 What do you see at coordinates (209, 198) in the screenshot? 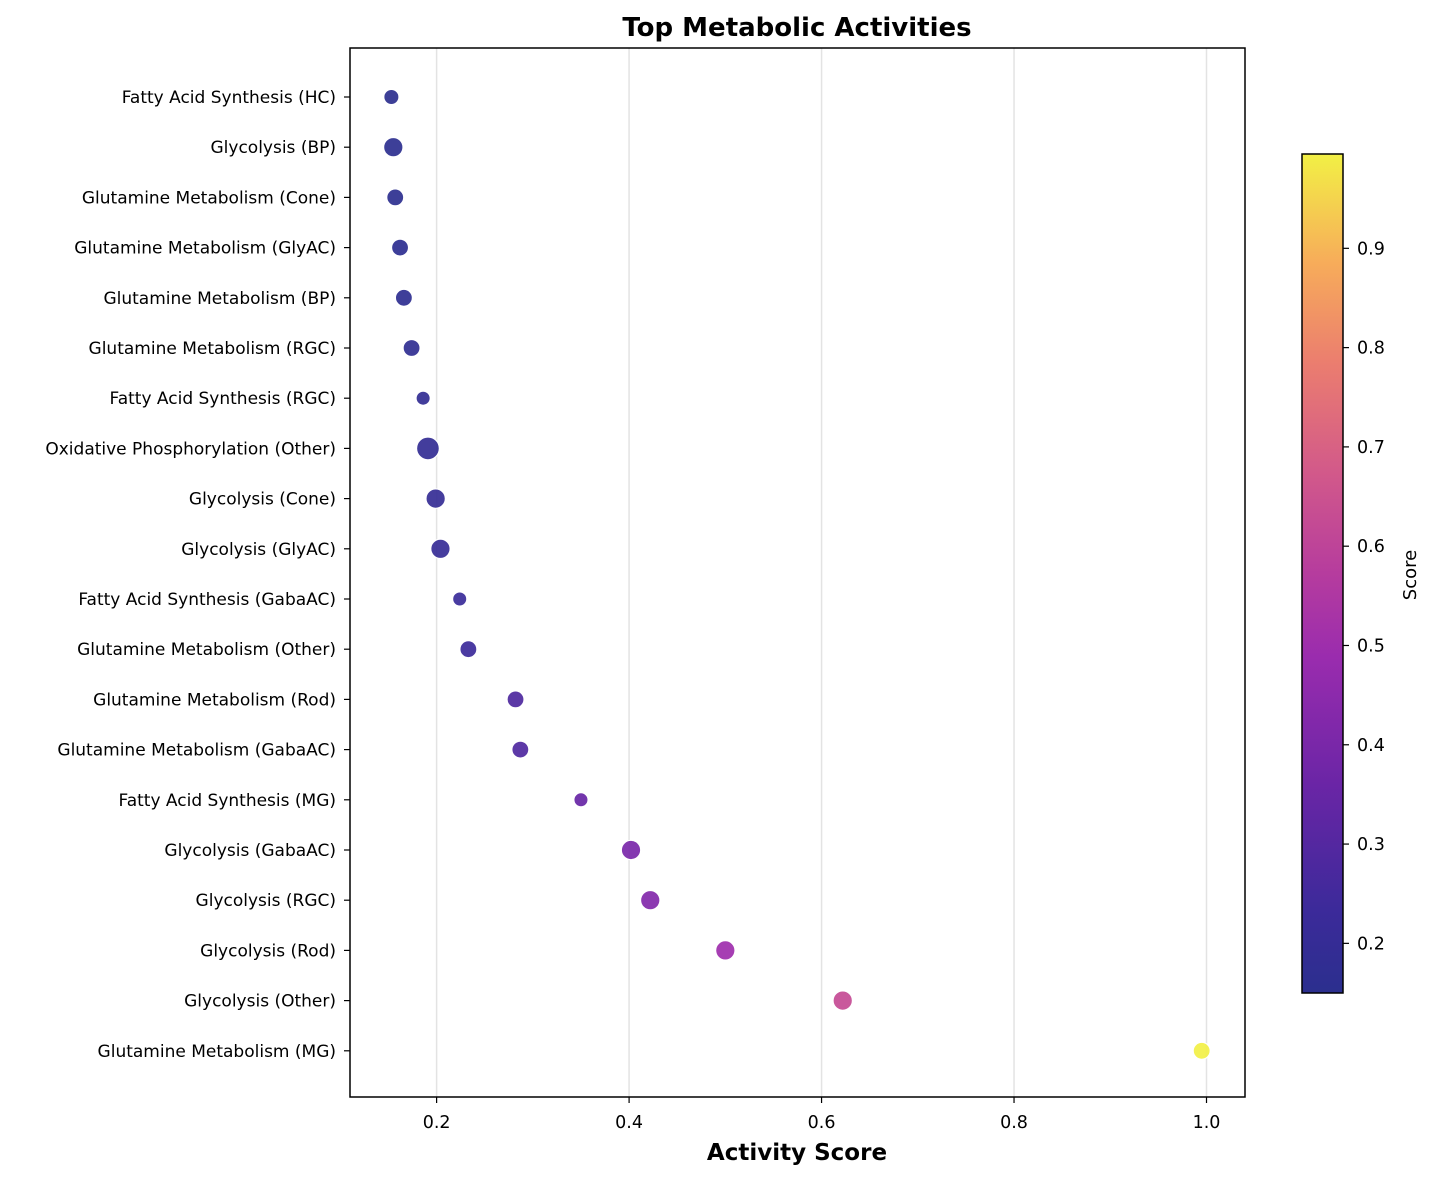
I see `y-tick-label: Glutamine Metabolism (Cone)` at bounding box center [209, 198].